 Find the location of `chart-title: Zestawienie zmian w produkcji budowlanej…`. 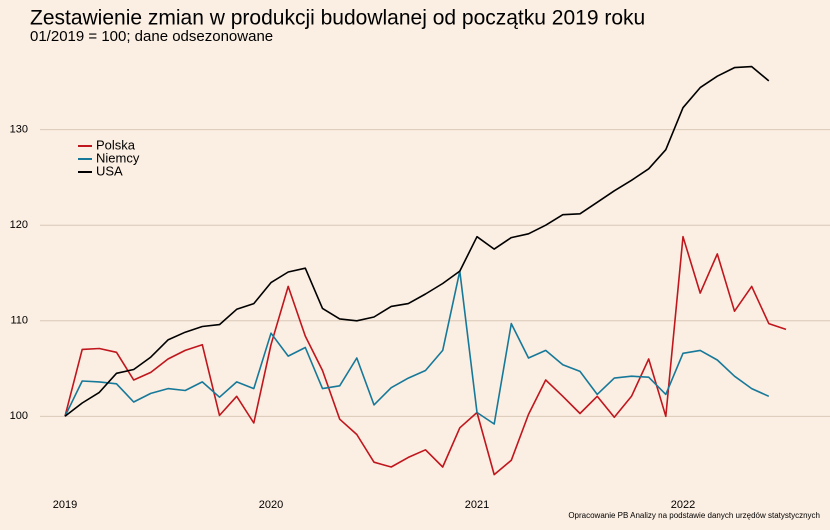

chart-title: Zestawienie zmian w produkcji budowlanej… is located at coordinates (337, 18).